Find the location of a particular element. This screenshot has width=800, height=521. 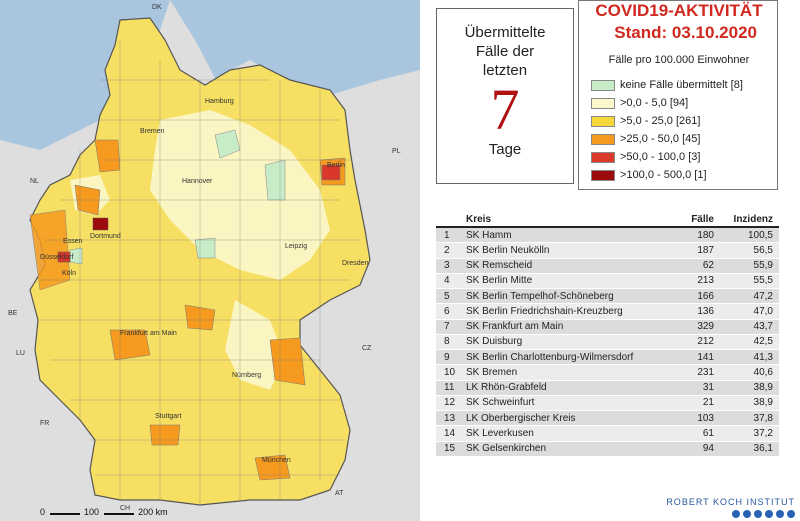

table-row: 2 SK Berlin Neukölln 187 56,5 is located at coordinates (607, 251).